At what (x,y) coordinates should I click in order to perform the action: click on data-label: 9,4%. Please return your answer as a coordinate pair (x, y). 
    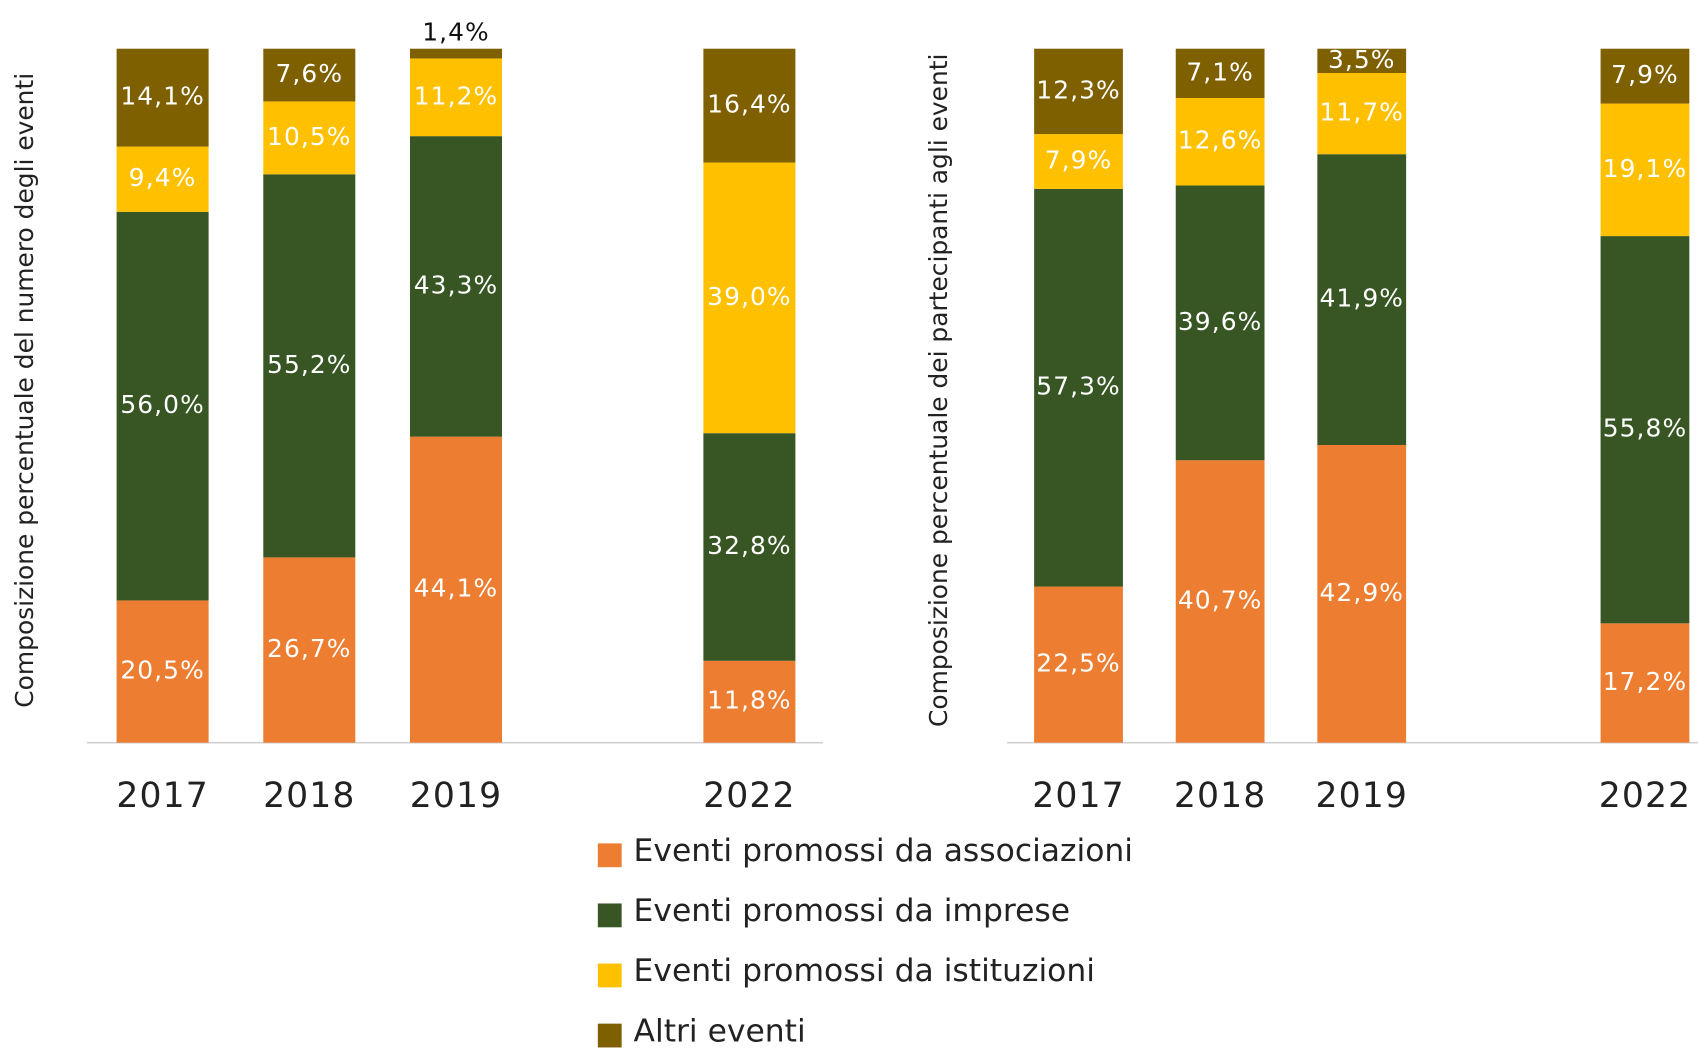
    Looking at the image, I should click on (163, 177).